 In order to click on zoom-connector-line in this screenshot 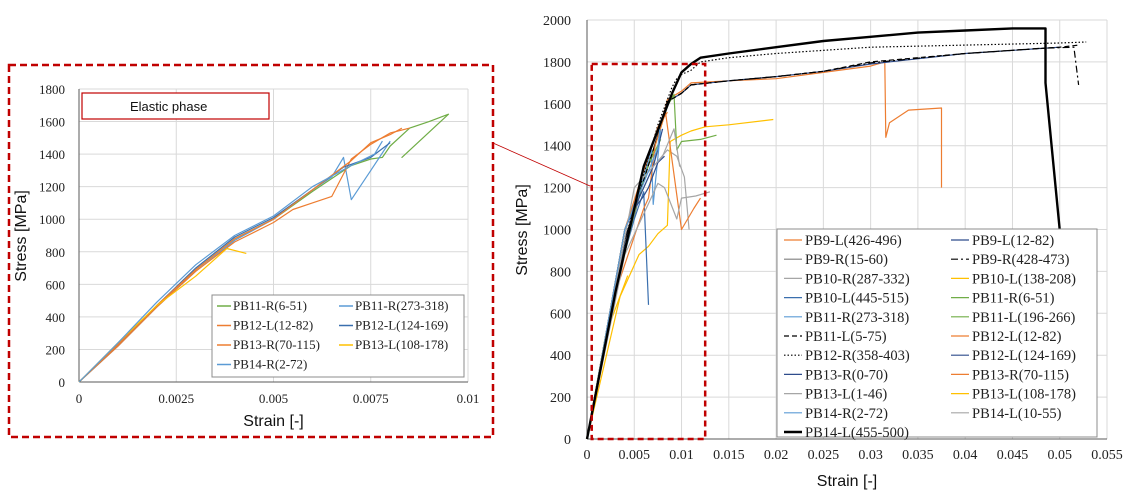, I will do `click(541, 164)`.